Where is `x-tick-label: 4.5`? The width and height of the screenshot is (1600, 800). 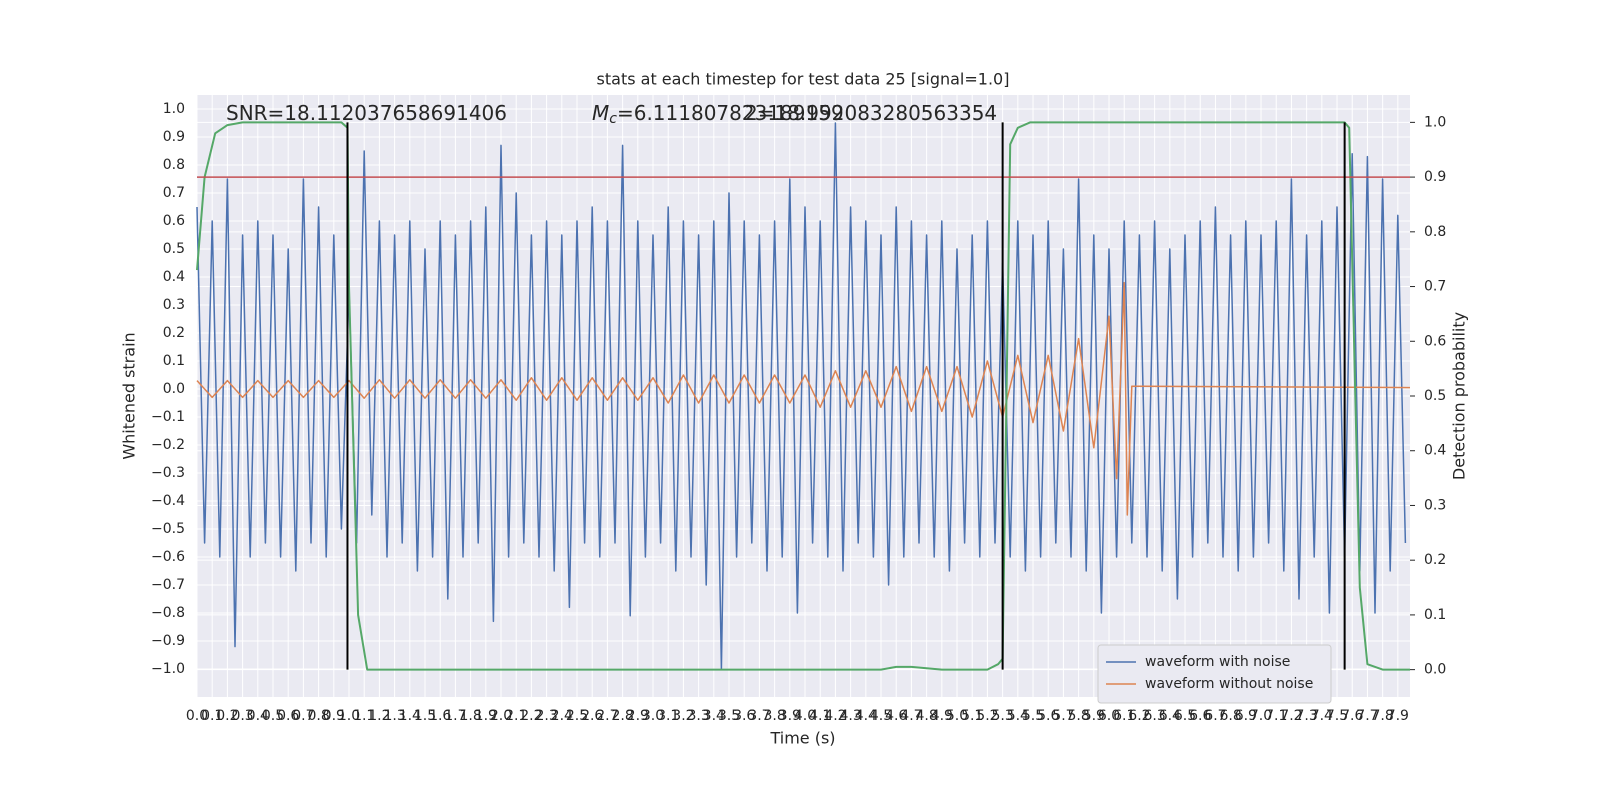 x-tick-label: 4.5 is located at coordinates (881, 716).